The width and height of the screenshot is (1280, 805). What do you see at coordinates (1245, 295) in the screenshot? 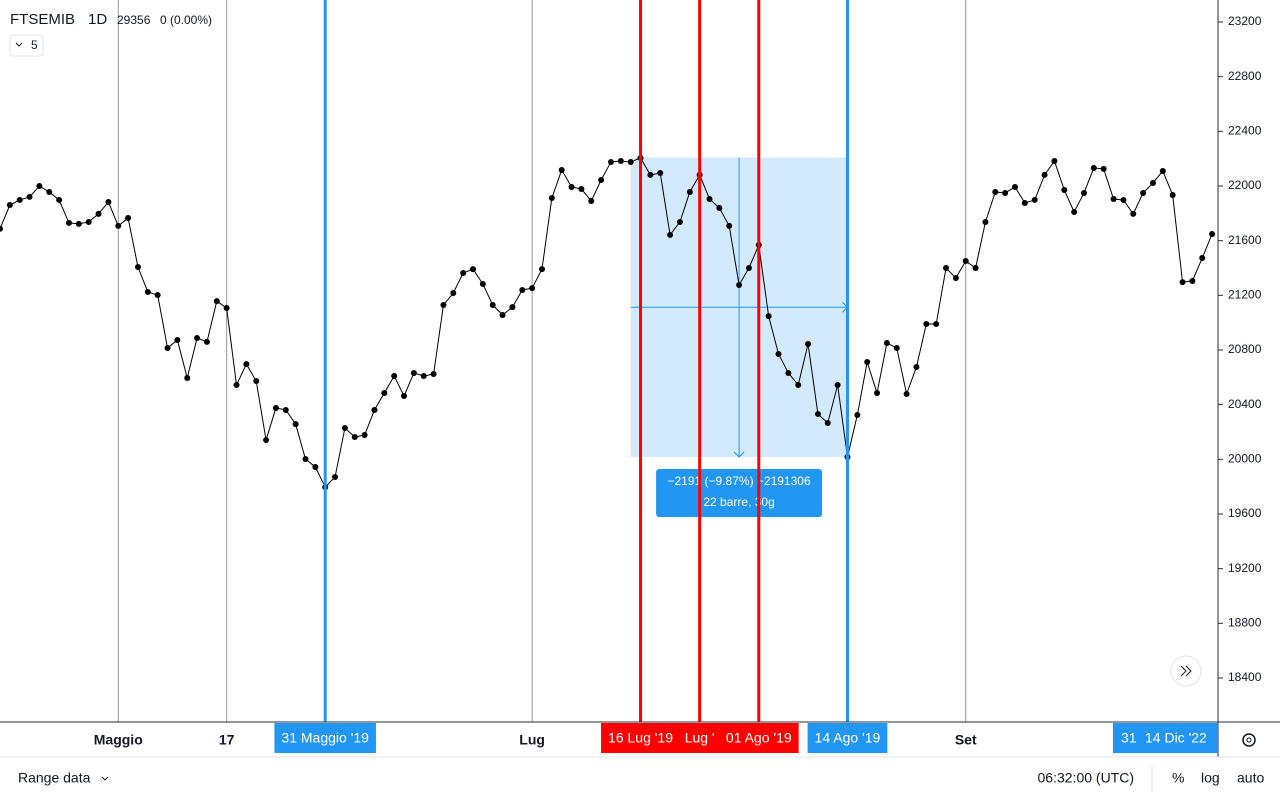
I see `y-tick-label: 21200` at bounding box center [1245, 295].